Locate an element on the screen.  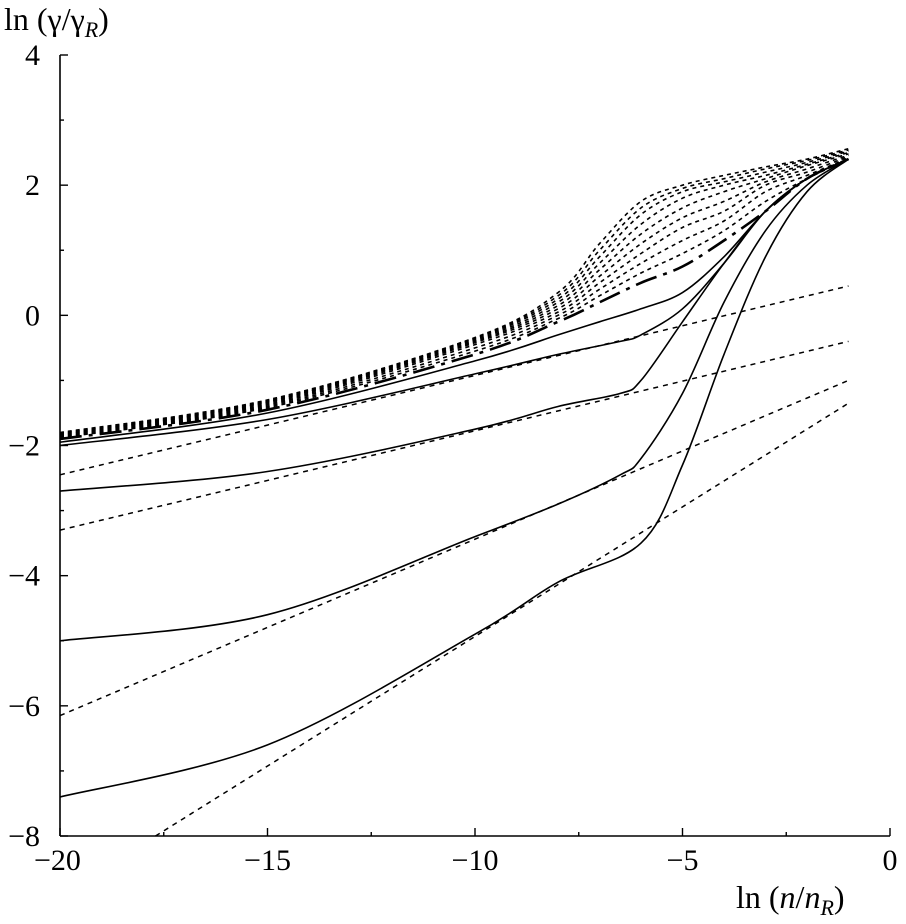
x-axis-label: ln (n/nR) is located at coordinates (790, 899).